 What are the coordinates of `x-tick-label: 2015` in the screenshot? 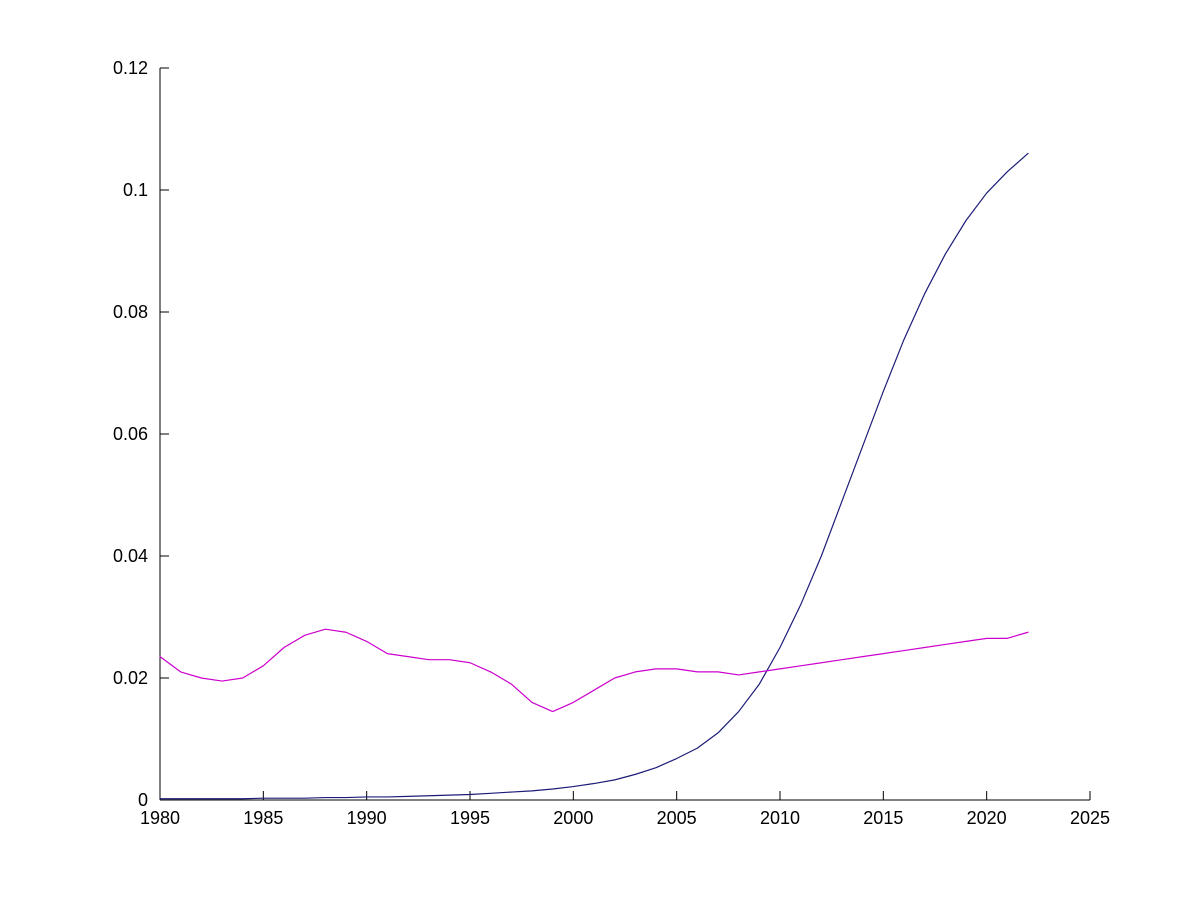 It's located at (883, 818).